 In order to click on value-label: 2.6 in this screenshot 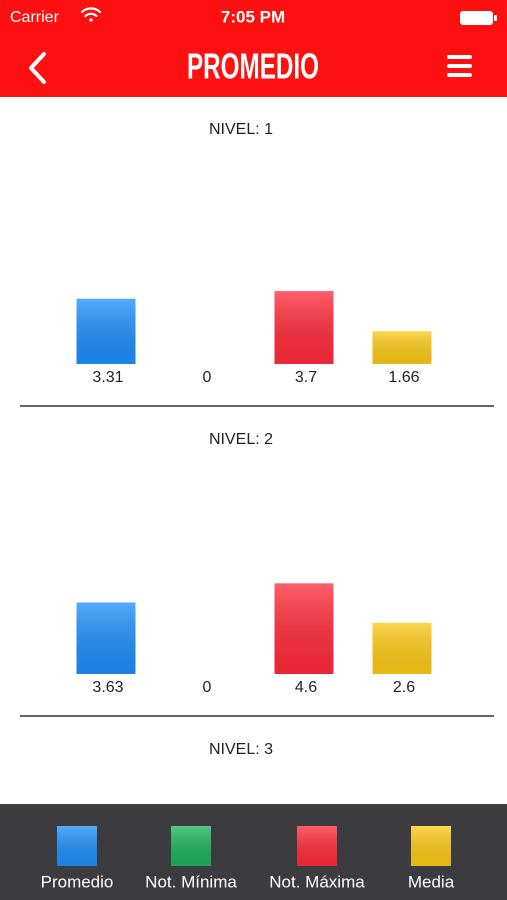, I will do `click(404, 687)`.